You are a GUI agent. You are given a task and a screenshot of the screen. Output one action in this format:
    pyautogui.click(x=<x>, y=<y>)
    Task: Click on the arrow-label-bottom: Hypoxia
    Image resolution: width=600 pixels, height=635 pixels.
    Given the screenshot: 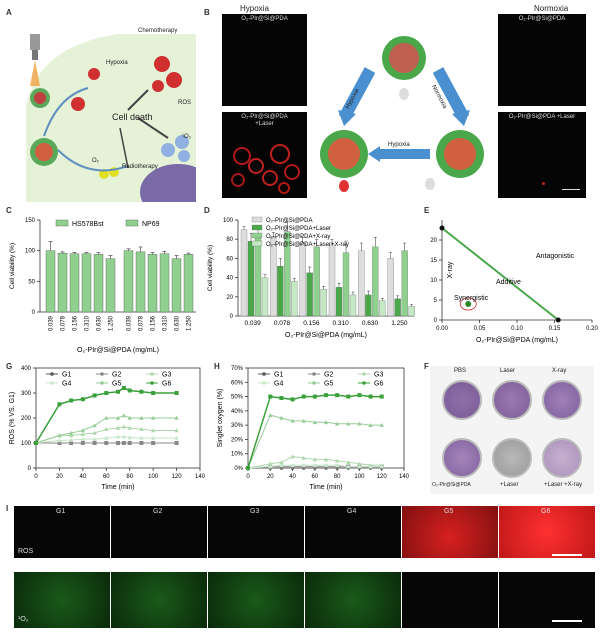 What is the action you would take?
    pyautogui.click(x=399, y=145)
    